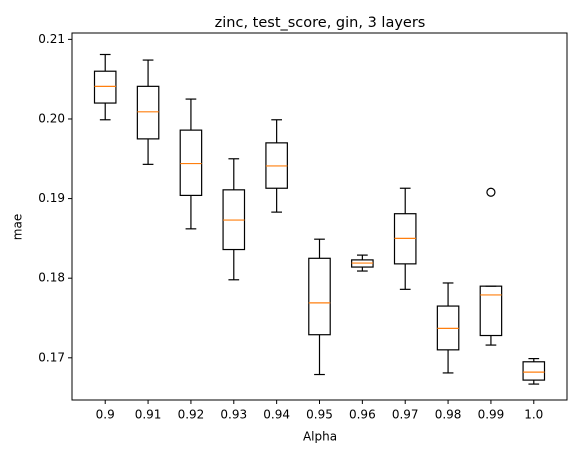 This screenshot has width=576, height=455. I want to click on y-tick-label: 0.21, so click(51, 39).